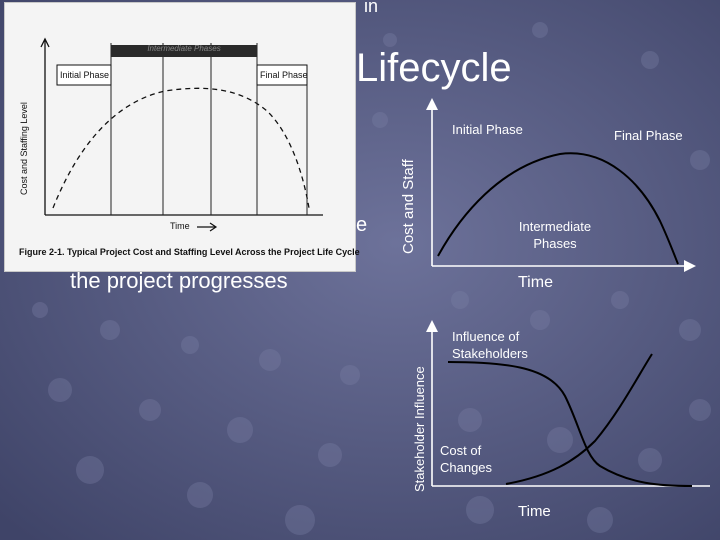 The height and width of the screenshot is (540, 720). What do you see at coordinates (207, 227) in the screenshot?
I see `figure-time-arrow` at bounding box center [207, 227].